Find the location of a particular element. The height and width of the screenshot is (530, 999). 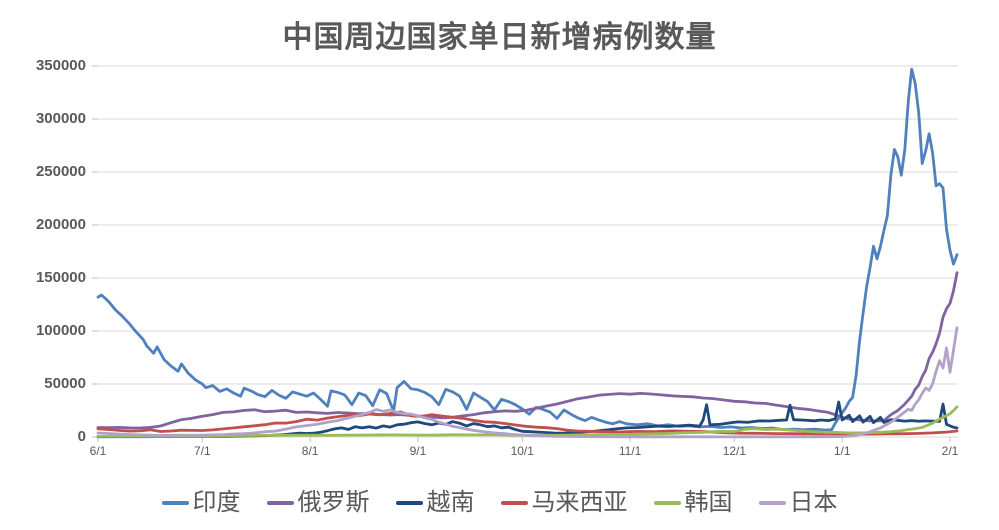

x-axis-label: 9/1 is located at coordinates (418, 451).